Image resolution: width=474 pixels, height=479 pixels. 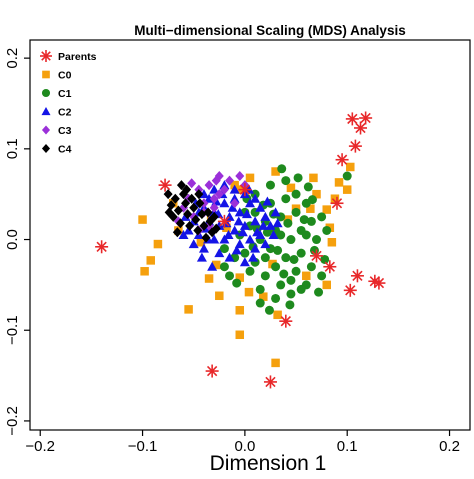 What do you see at coordinates (56, 94) in the screenshot?
I see `legend-item-c1: C1` at bounding box center [56, 94].